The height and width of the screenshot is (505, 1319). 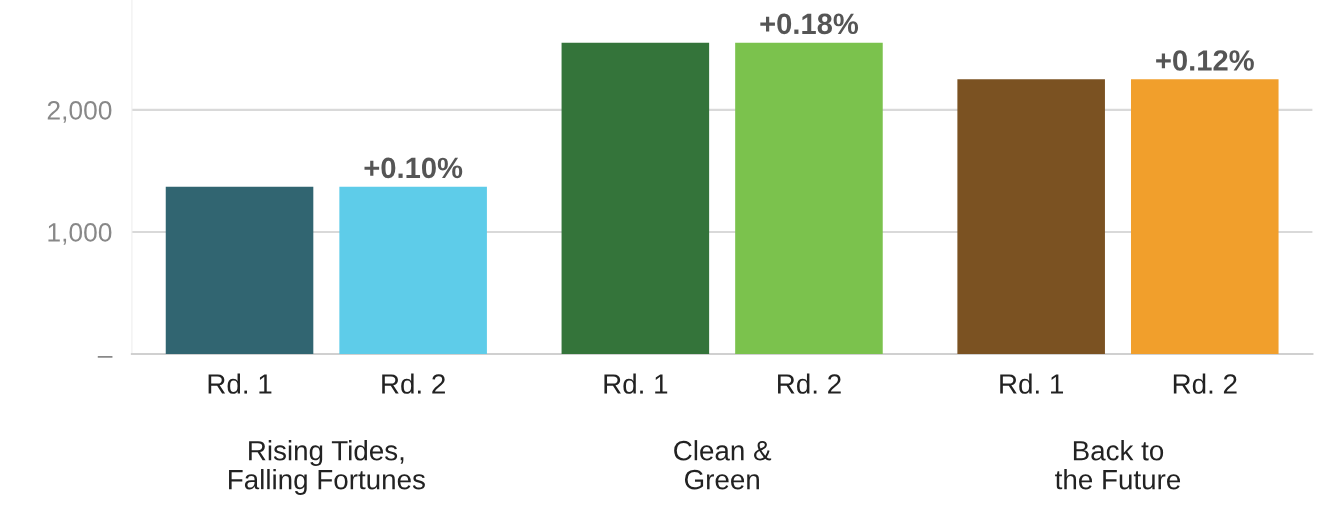 I want to click on text: Clean & Green, so click(x=723, y=465).